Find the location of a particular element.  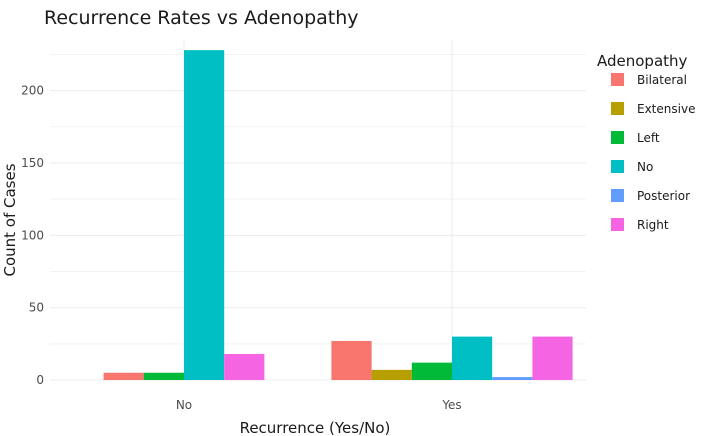

x-axis-title: Recurrence (Yes/No) is located at coordinates (315, 427).